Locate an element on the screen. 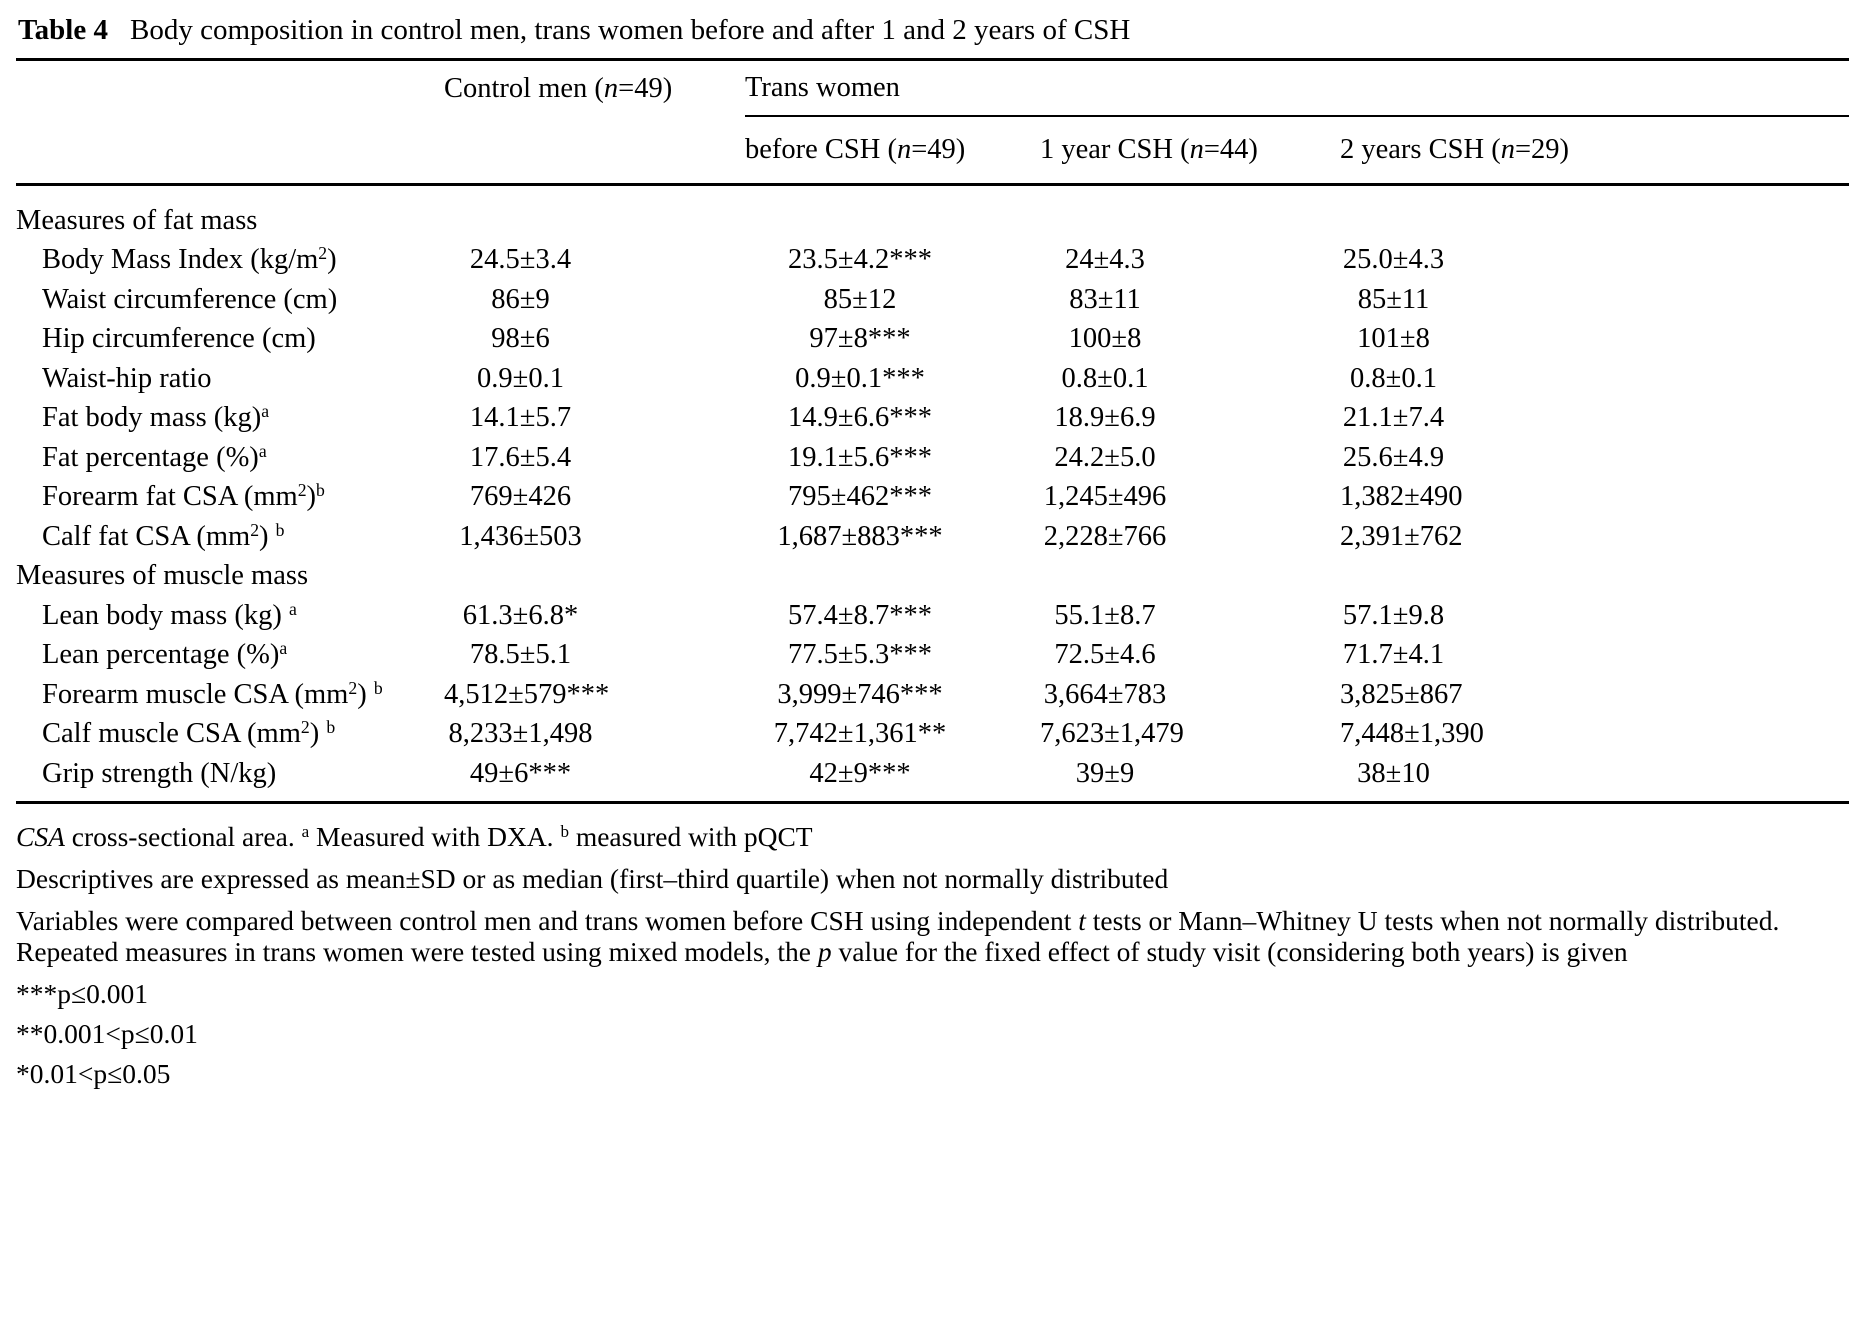  section-row: Measures of fat mass is located at coordinates (932, 213).